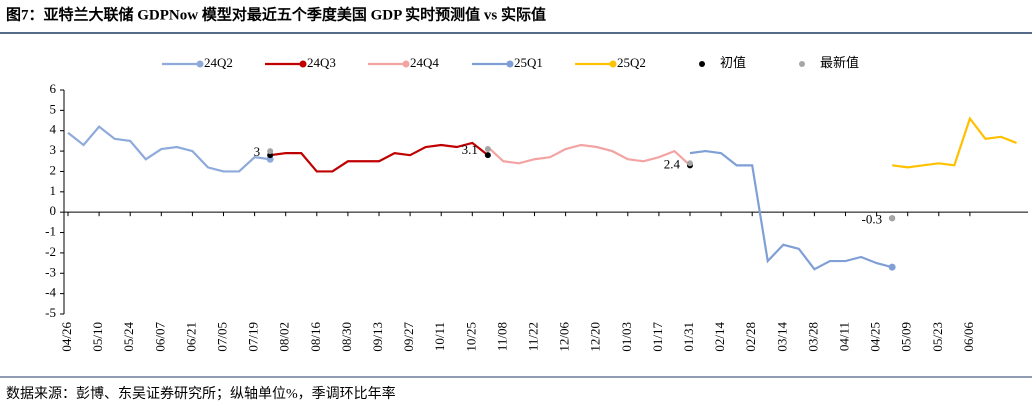 The height and width of the screenshot is (412, 1032). What do you see at coordinates (66, 337) in the screenshot?
I see `x-tick-label: 04/26` at bounding box center [66, 337].